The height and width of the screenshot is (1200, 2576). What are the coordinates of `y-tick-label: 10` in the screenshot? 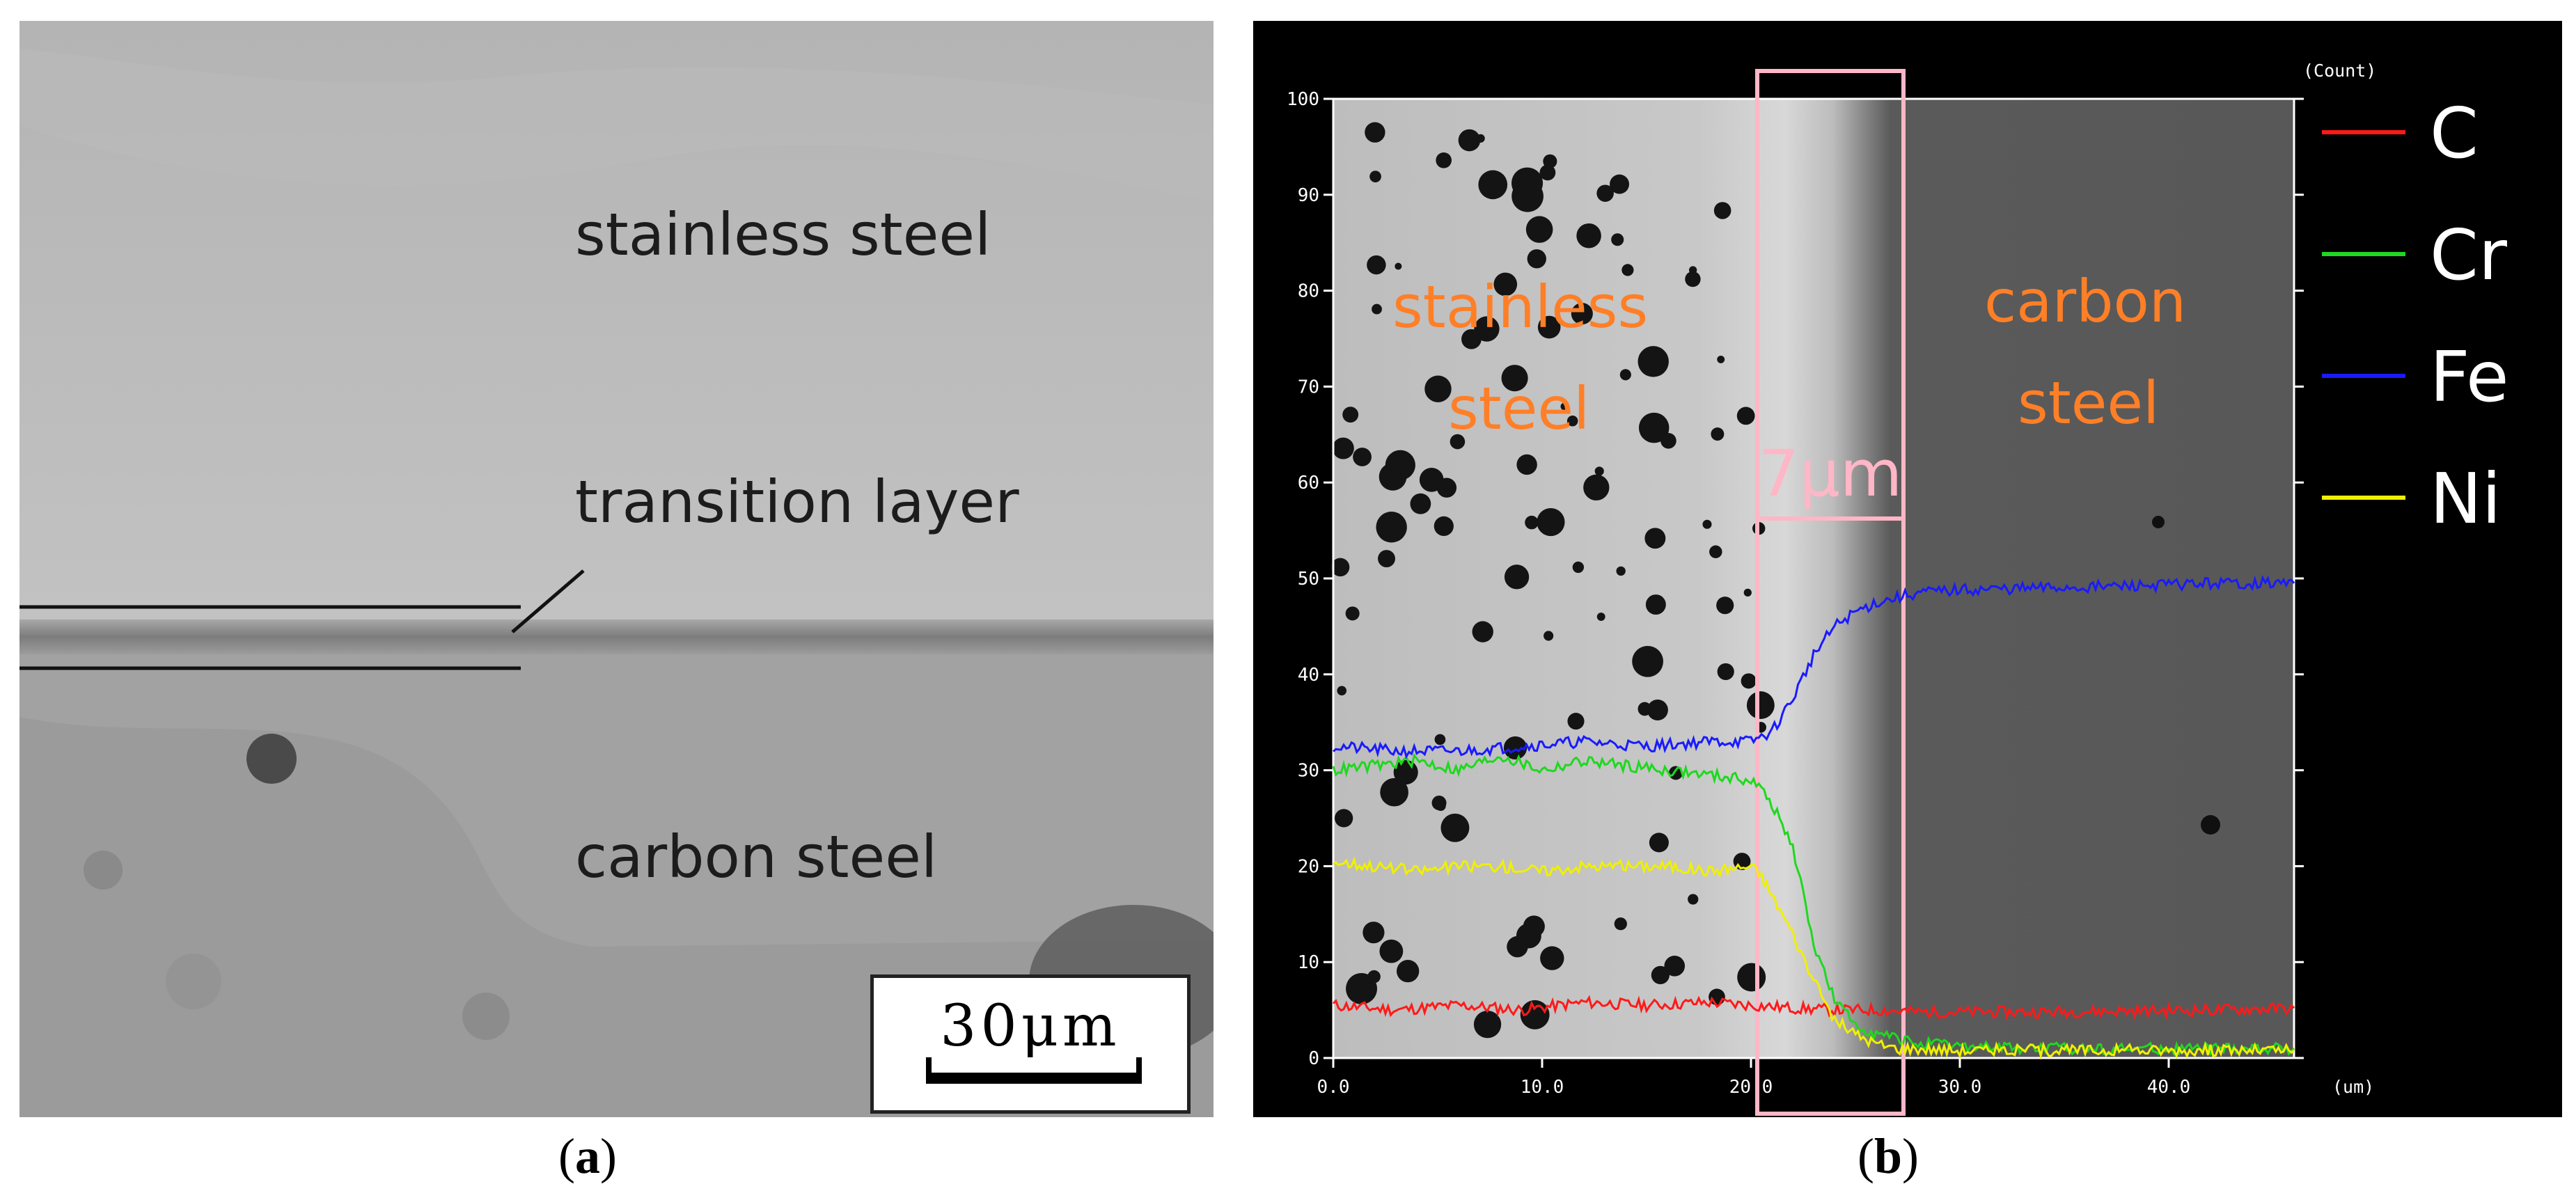 It's located at (1308, 963).